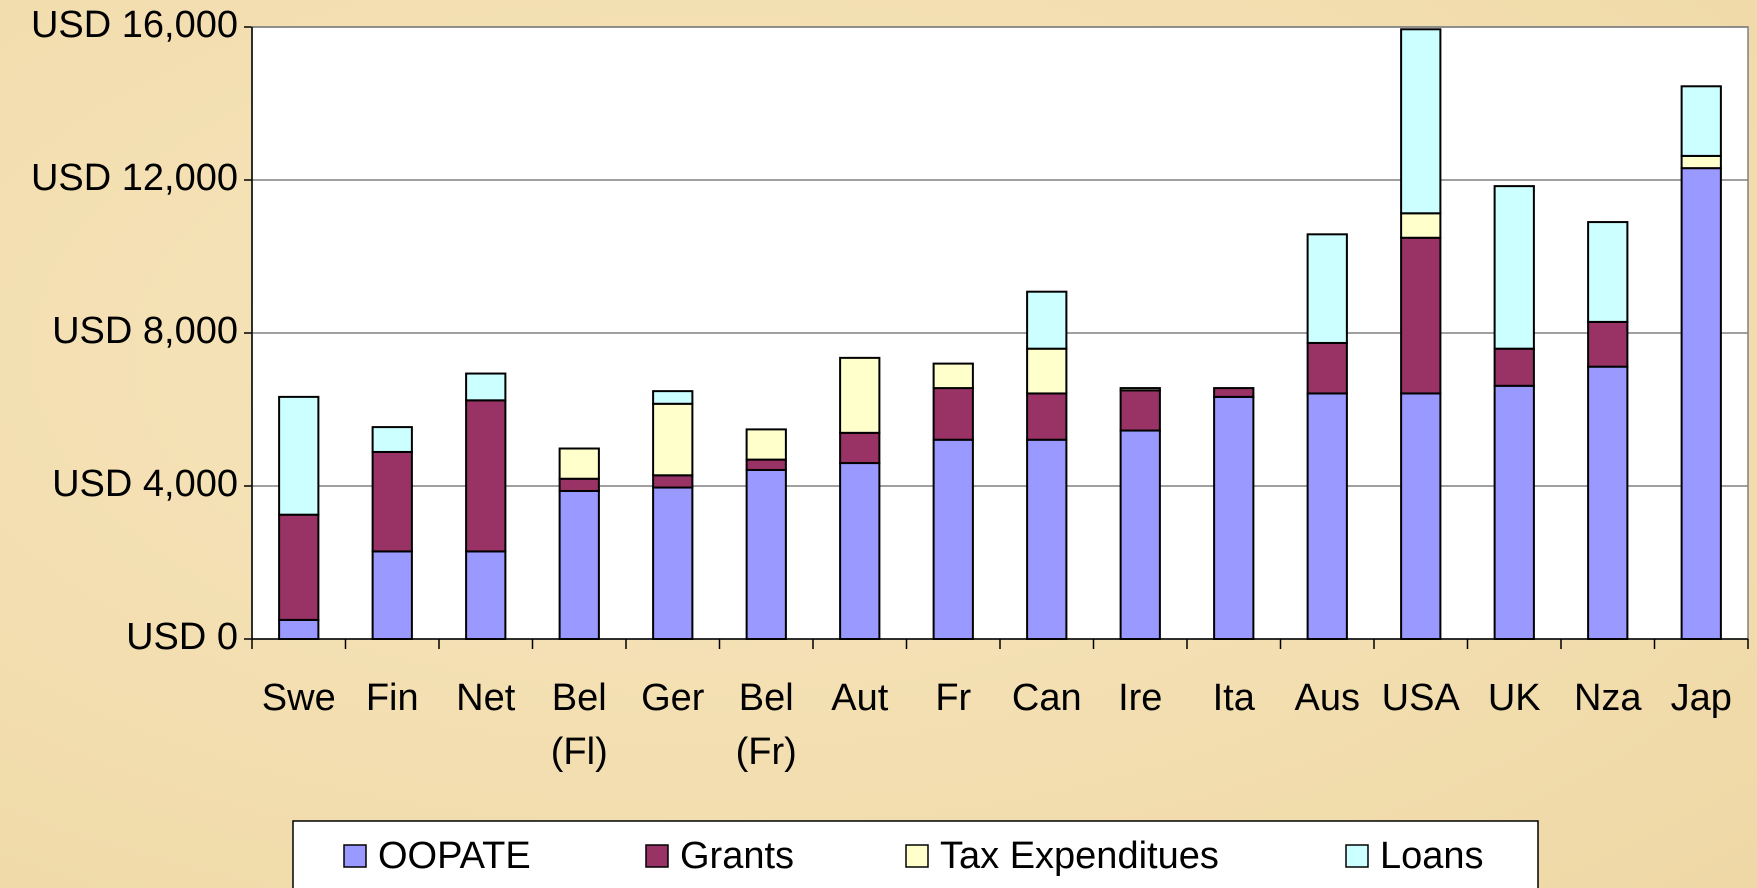 Image resolution: width=1757 pixels, height=888 pixels. What do you see at coordinates (953, 698) in the screenshot?
I see `x-tick-label: Fr` at bounding box center [953, 698].